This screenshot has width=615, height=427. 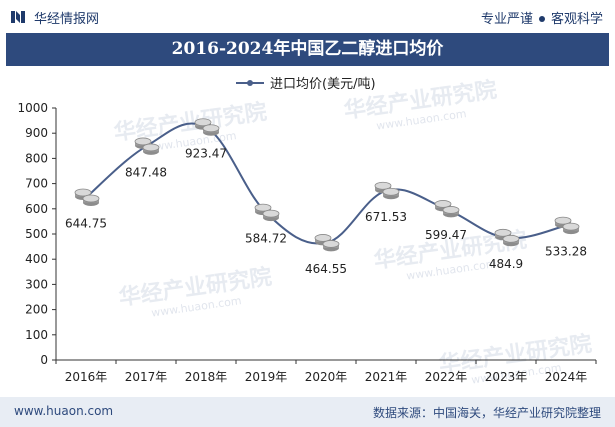 What do you see at coordinates (307, 16) in the screenshot?
I see `top-bar: 华经情报网 专业严谨 客观科学` at bounding box center [307, 16].